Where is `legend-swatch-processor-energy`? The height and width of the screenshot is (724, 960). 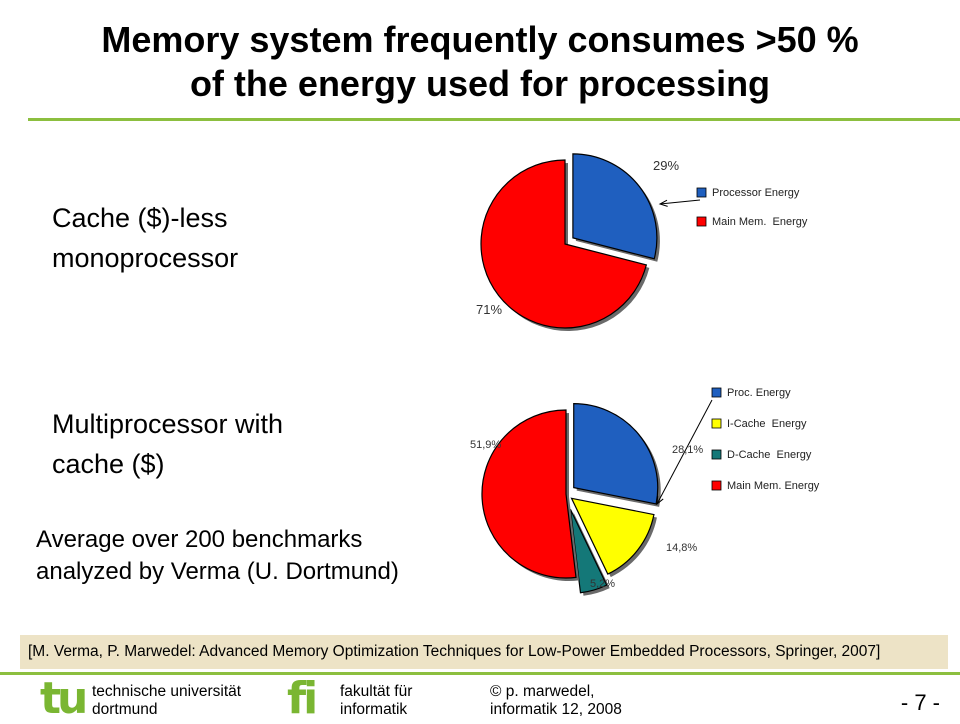
legend-swatch-processor-energy is located at coordinates (701, 192).